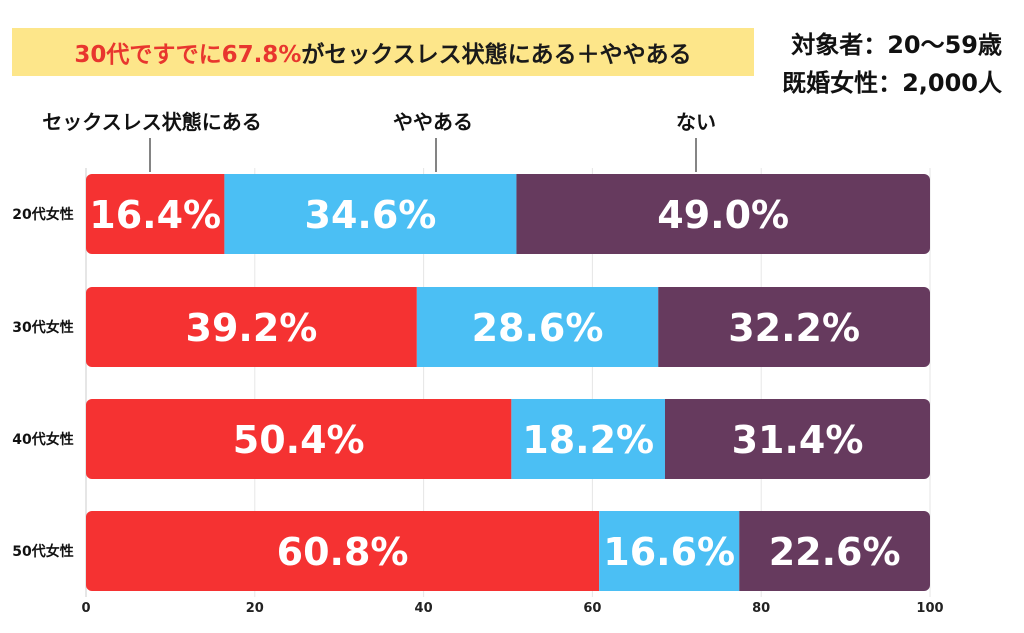 Image resolution: width=1024 pixels, height=633 pixels. I want to click on value-label: 28.6%, so click(538, 328).